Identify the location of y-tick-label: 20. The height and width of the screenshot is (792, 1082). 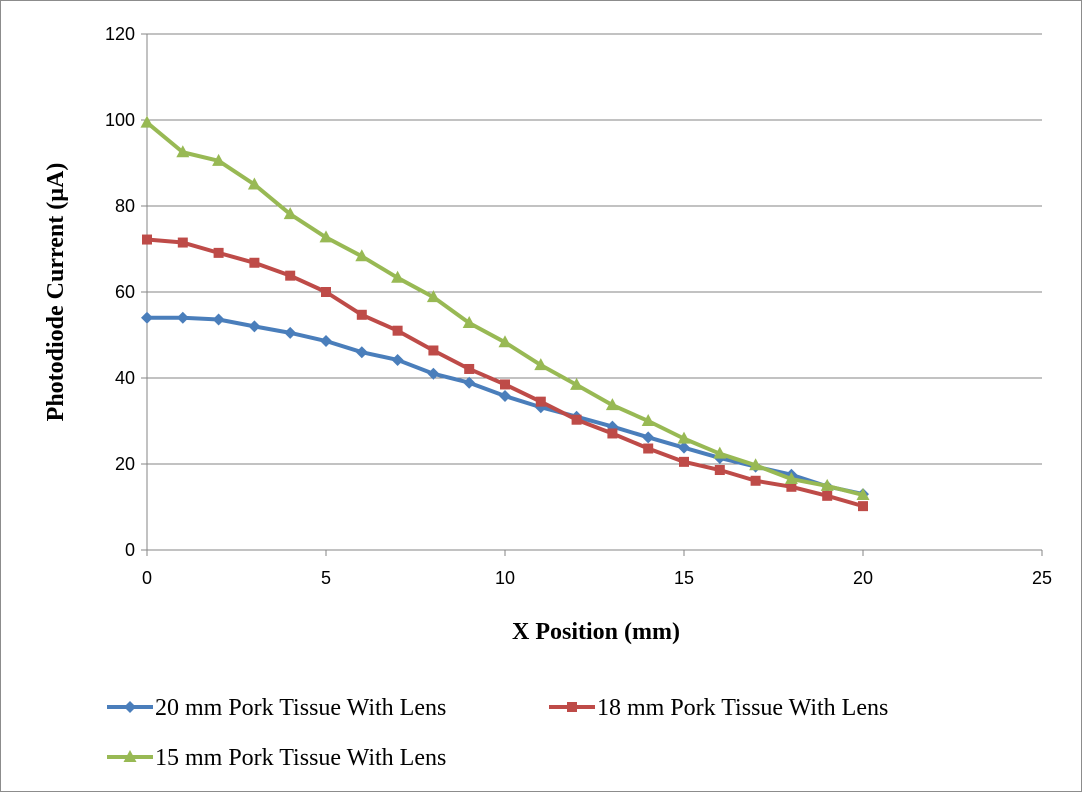
(125, 464).